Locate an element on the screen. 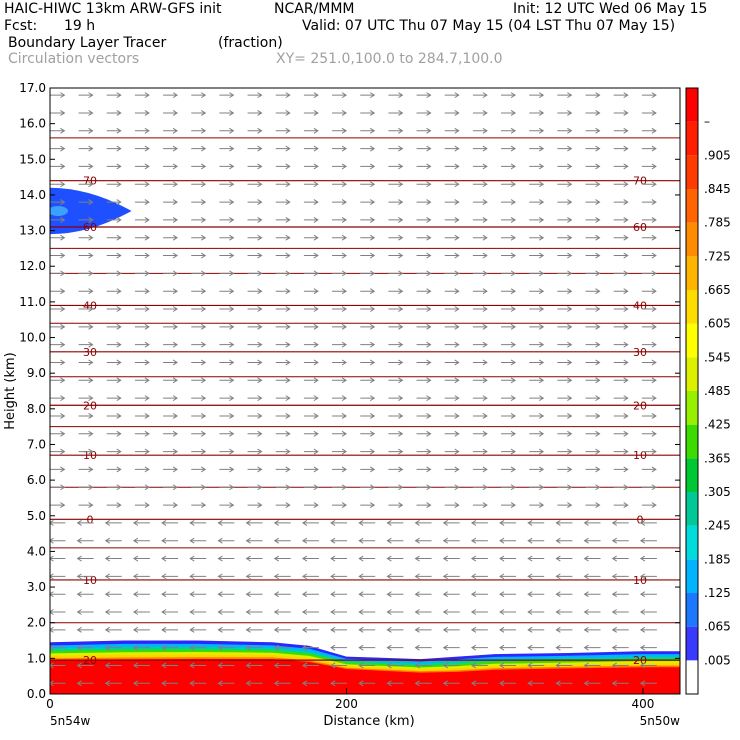 This screenshot has width=740, height=740. y-tick-label: 13.0 is located at coordinates (32, 231).